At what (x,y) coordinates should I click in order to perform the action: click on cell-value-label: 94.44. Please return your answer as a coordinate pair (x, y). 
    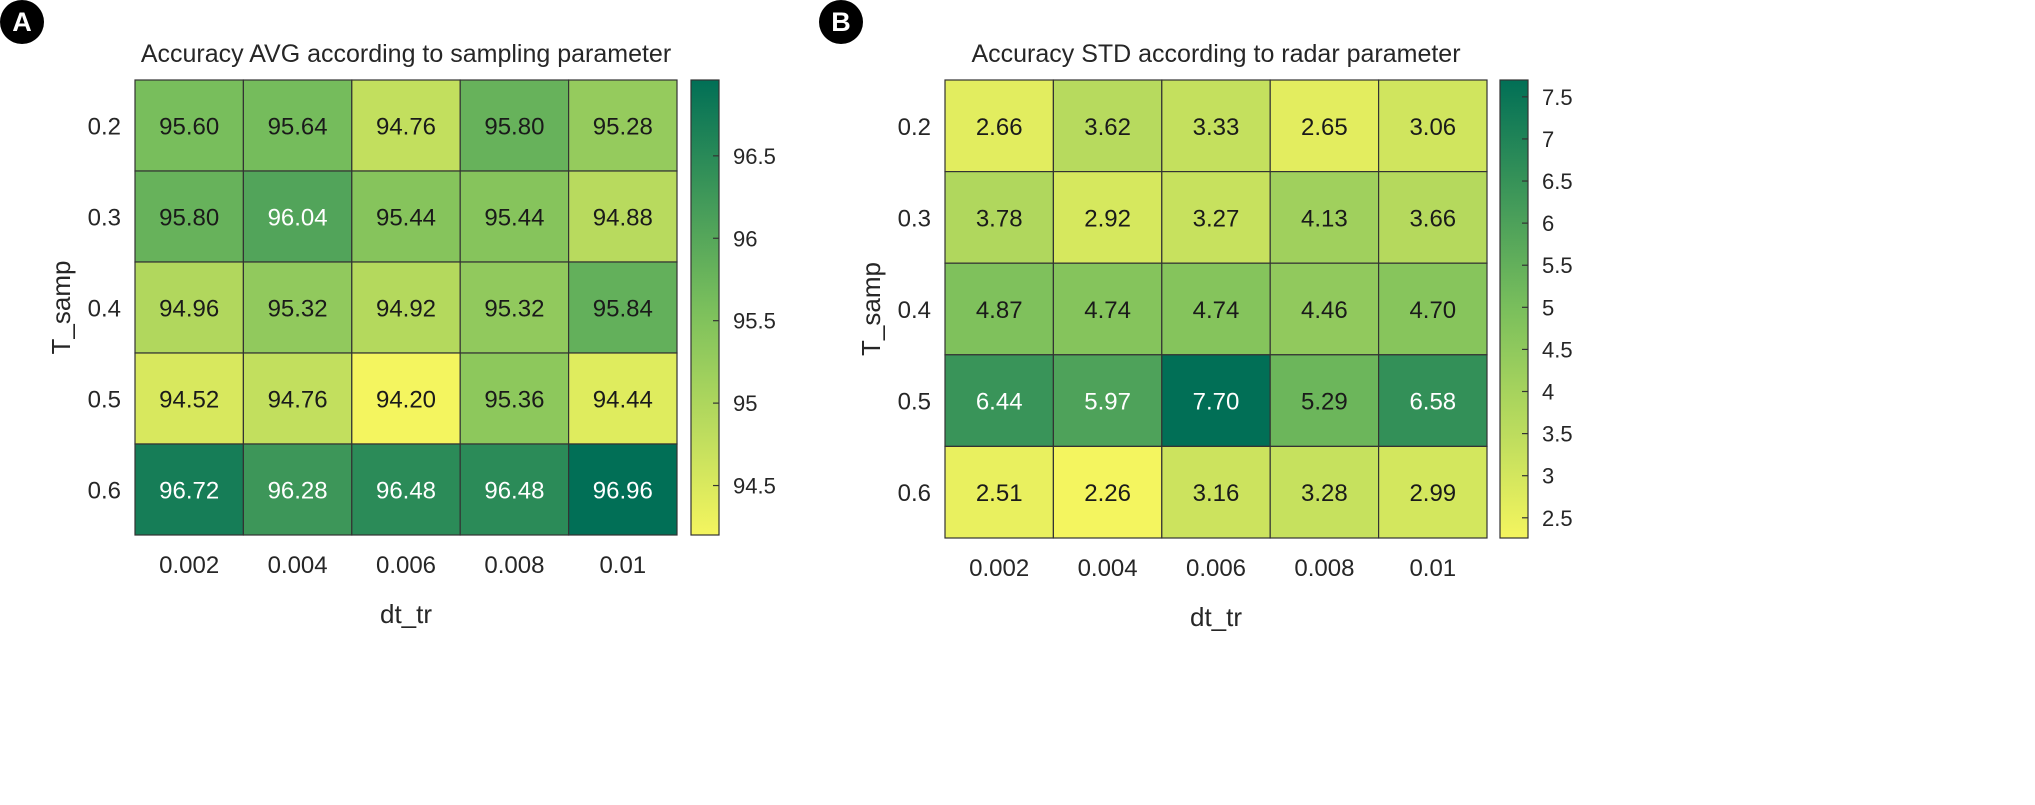
    Looking at the image, I should click on (623, 400).